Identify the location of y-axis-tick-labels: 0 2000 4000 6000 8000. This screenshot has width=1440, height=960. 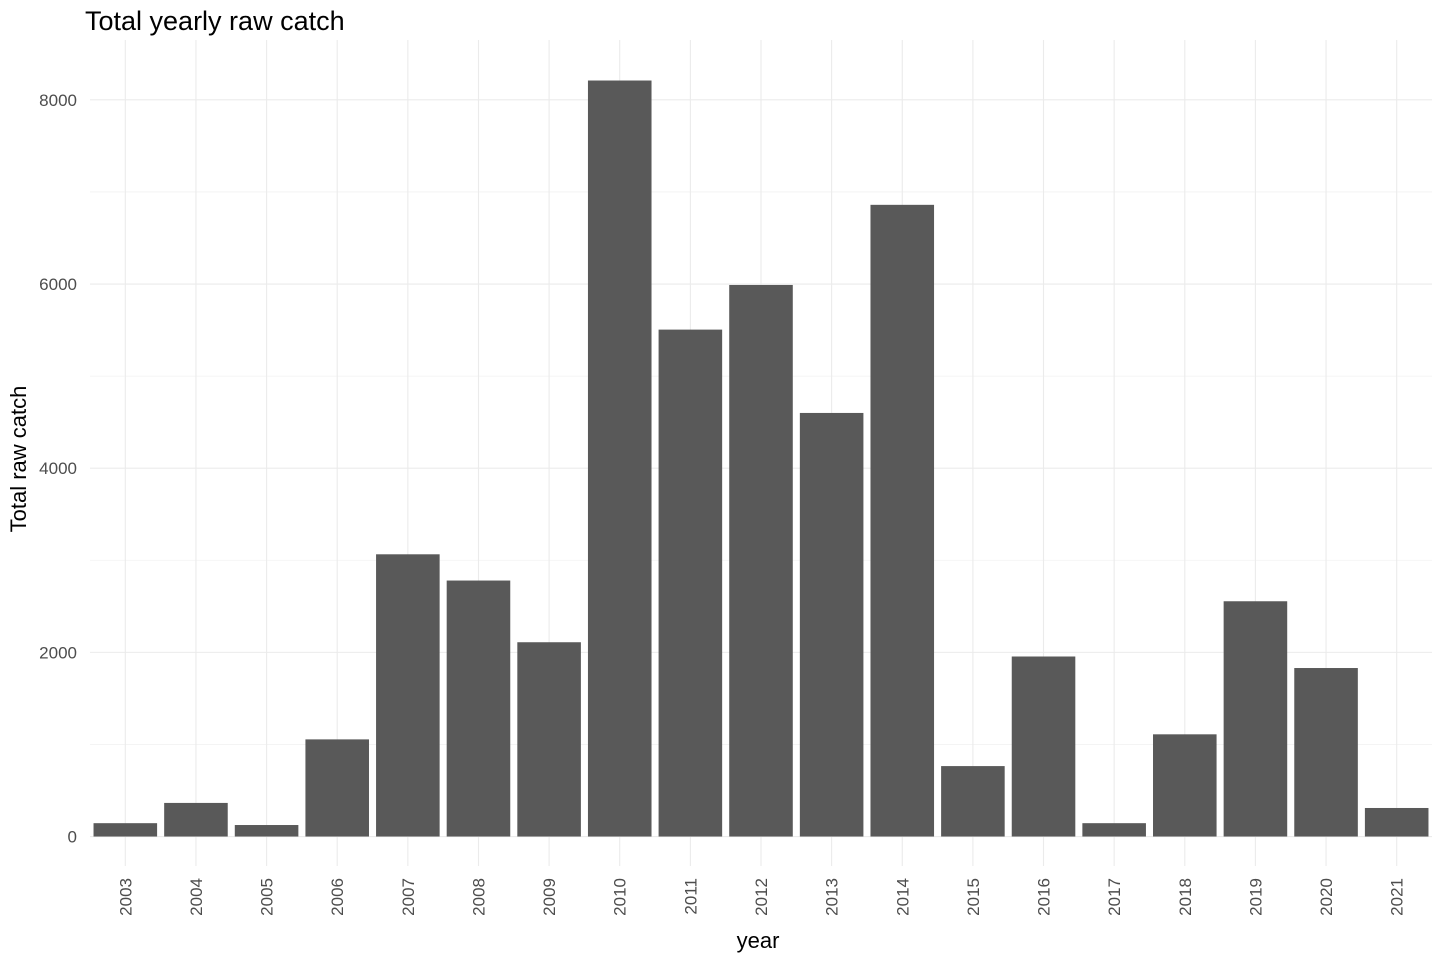
(58, 469).